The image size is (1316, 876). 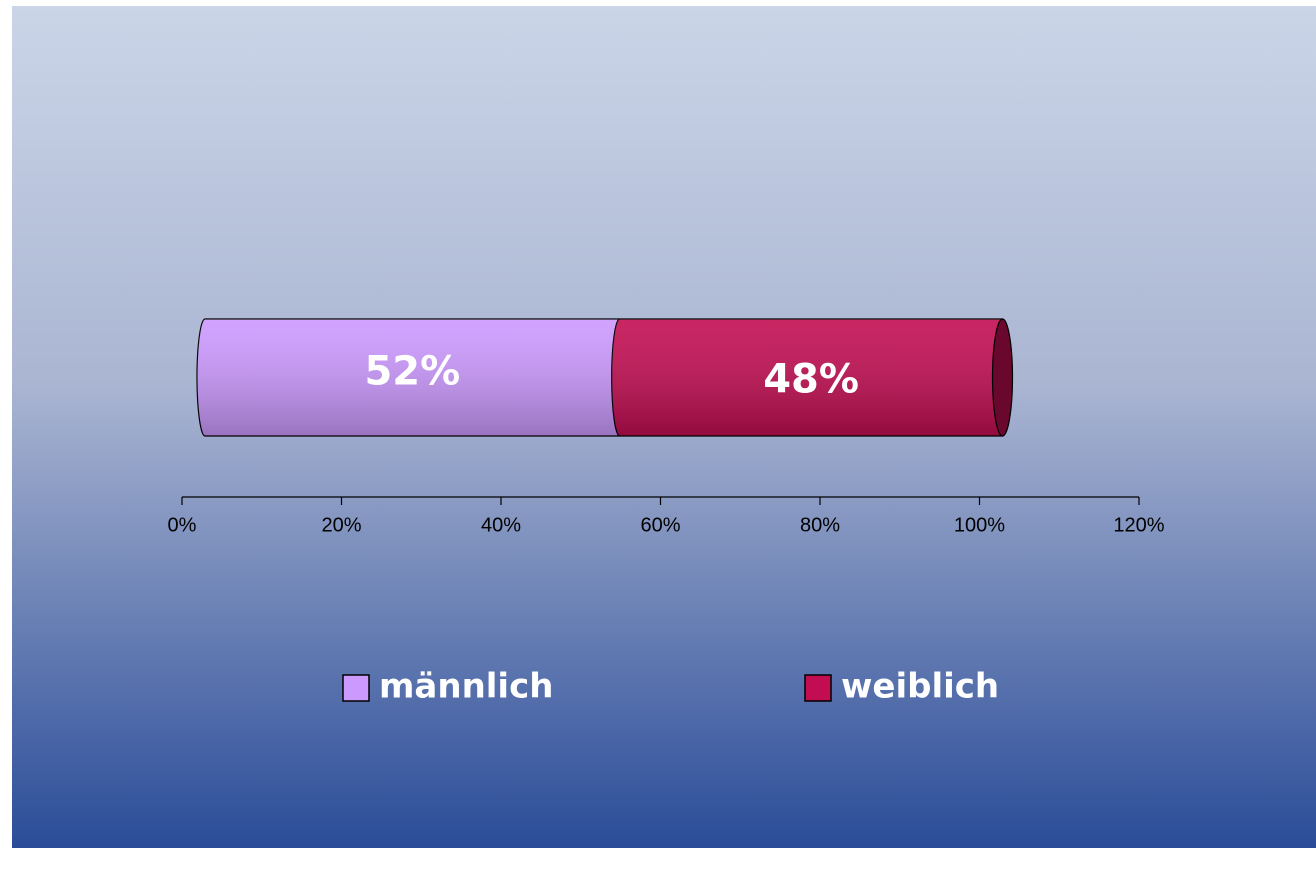 What do you see at coordinates (1138, 525) in the screenshot?
I see `x-tick-label: 120%` at bounding box center [1138, 525].